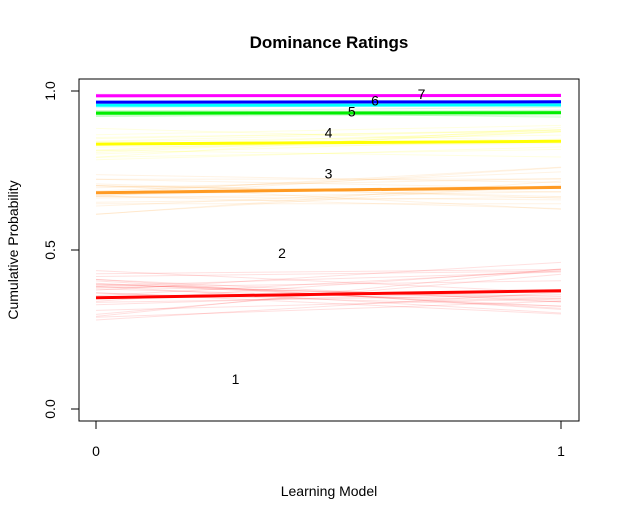 The height and width of the screenshot is (525, 620). I want to click on x-axis-label: Learning Model, so click(329, 491).